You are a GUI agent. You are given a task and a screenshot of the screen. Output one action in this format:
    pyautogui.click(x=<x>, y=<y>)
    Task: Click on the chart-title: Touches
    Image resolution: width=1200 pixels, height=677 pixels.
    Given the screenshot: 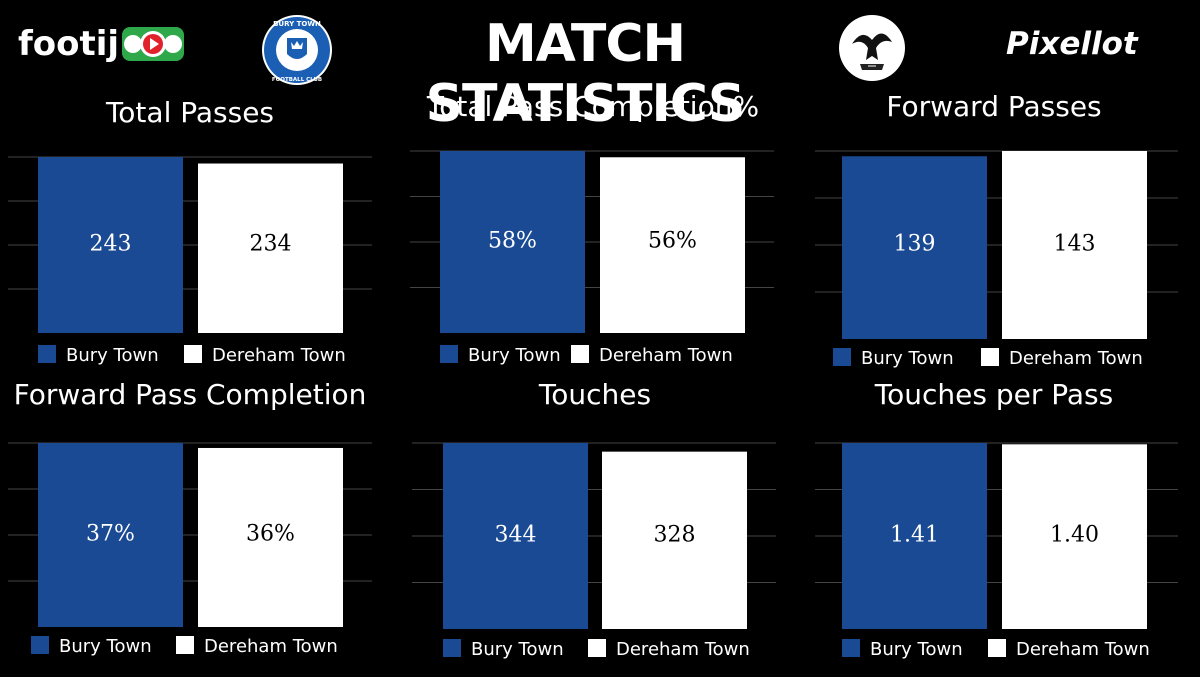 What is the action you would take?
    pyautogui.click(x=594, y=394)
    